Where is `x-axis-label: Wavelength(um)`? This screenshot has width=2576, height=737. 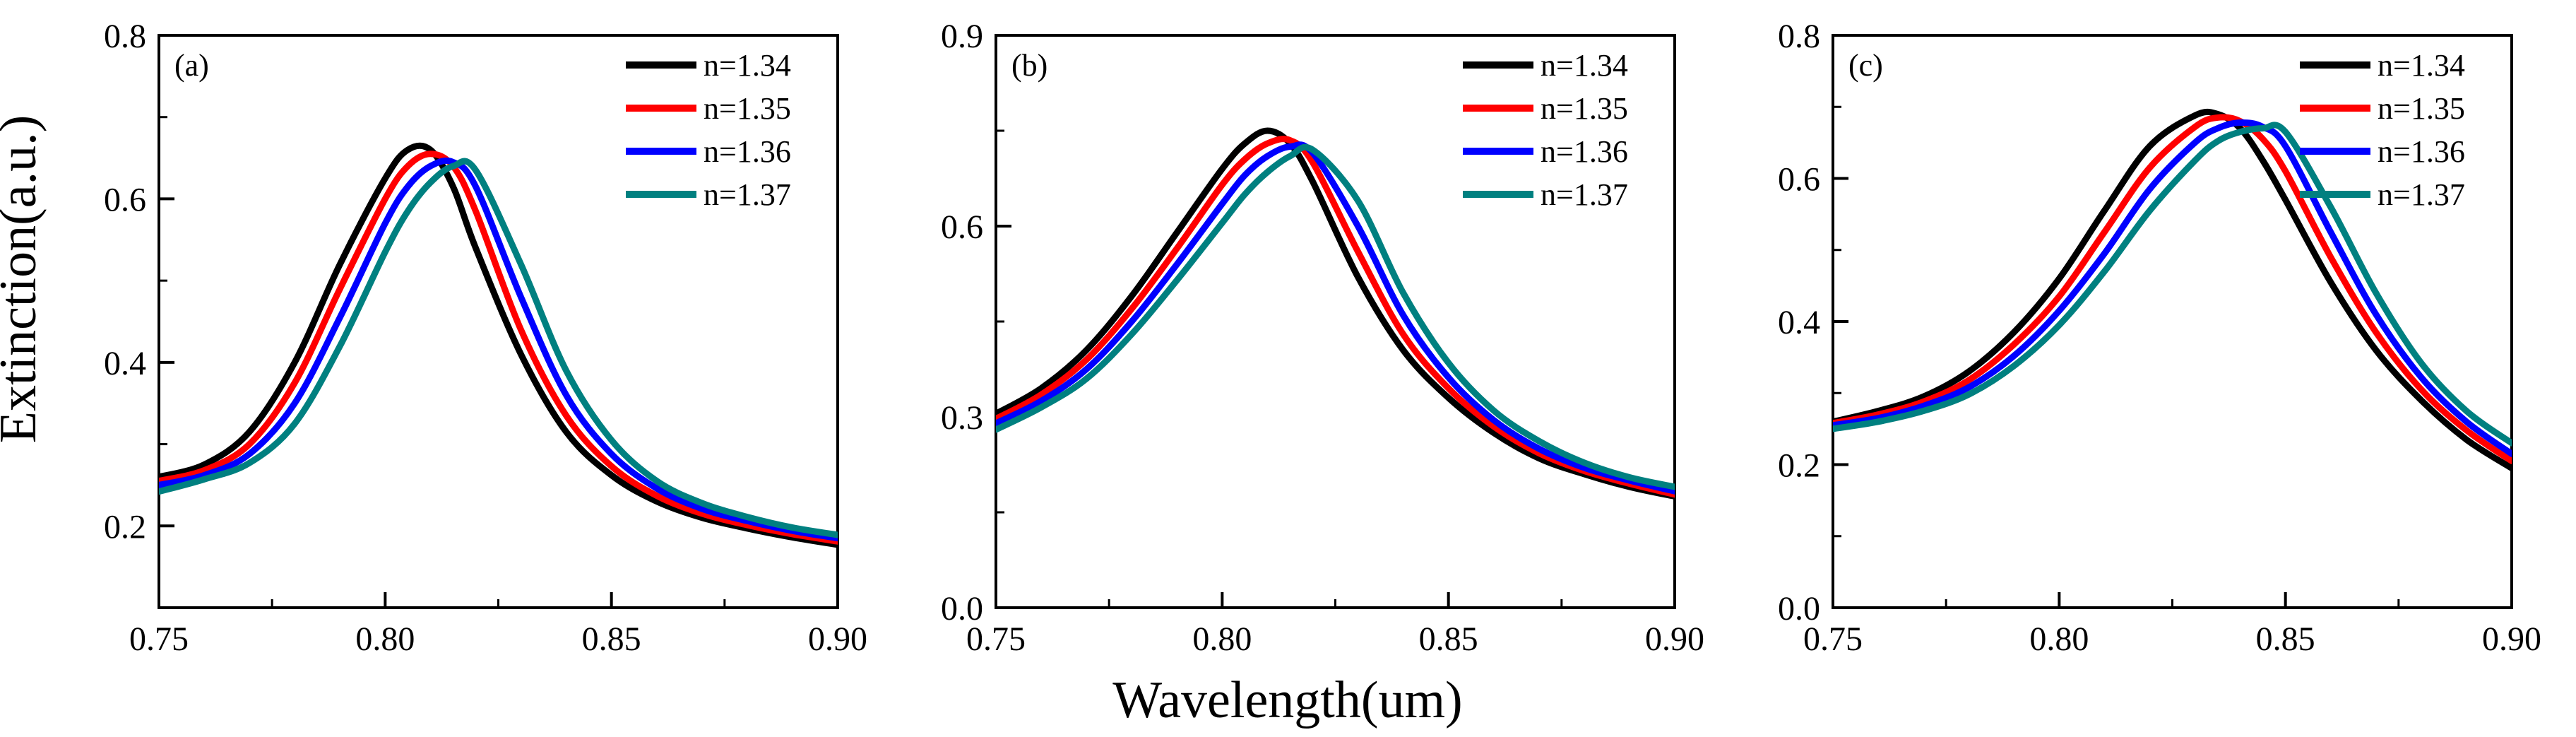
x-axis-label: Wavelength(um) is located at coordinates (1287, 700).